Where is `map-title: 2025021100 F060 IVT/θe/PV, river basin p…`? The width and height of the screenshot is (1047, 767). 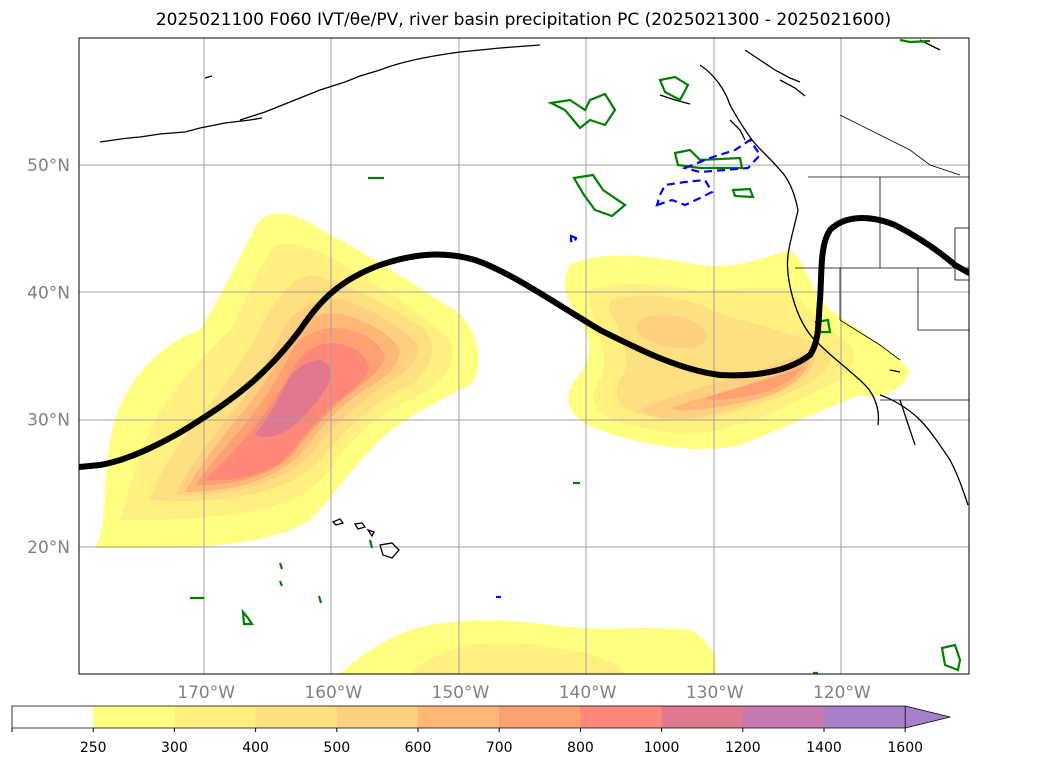
map-title: 2025021100 F060 IVT/θe/PV, river basin p… is located at coordinates (523, 20).